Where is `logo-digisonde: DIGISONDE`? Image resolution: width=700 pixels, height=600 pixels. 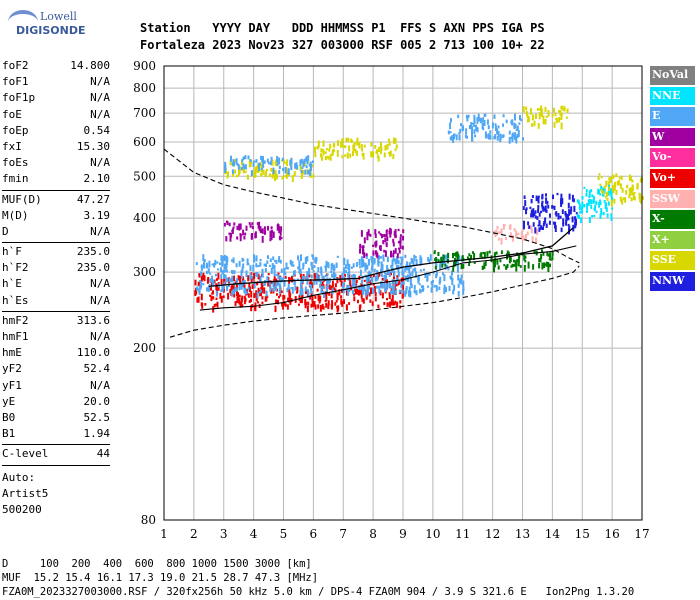 logo-digisonde: DIGISONDE is located at coordinates (51, 30).